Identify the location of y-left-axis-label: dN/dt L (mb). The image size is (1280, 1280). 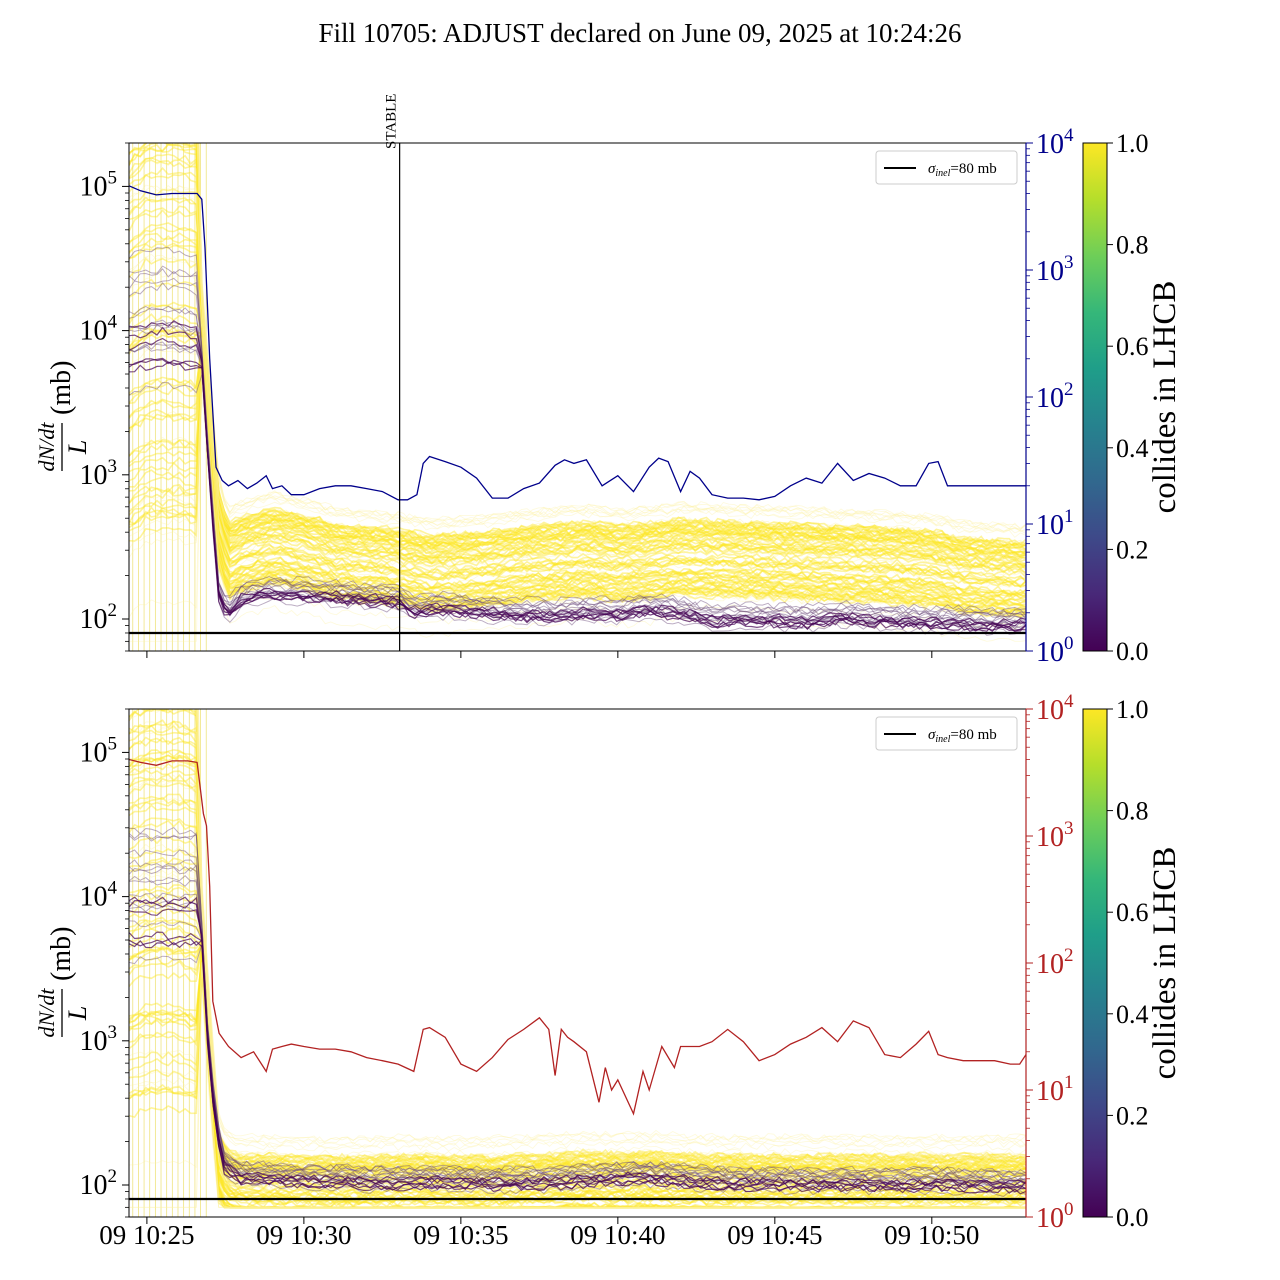
(63, 982).